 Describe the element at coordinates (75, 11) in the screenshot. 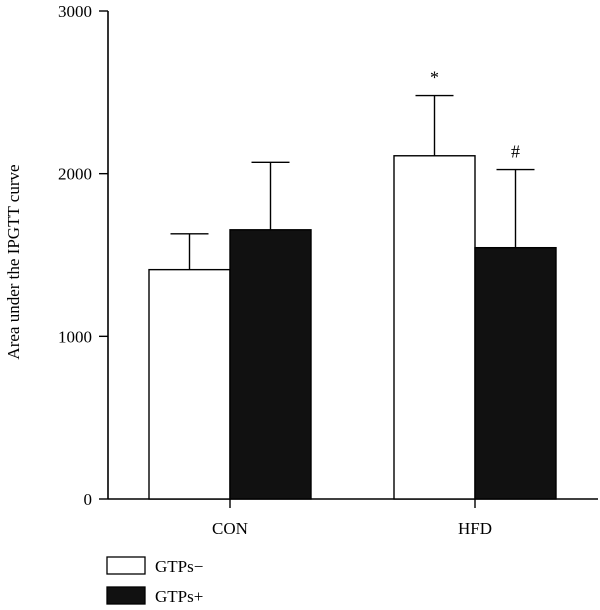

I see `y-tick-label: 3000` at that location.